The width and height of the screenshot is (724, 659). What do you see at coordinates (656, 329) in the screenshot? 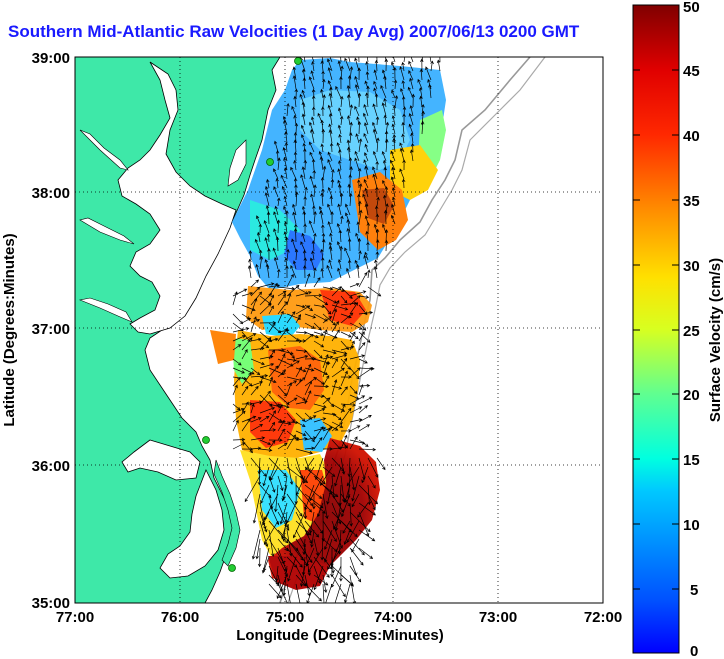
I see `colorbar` at bounding box center [656, 329].